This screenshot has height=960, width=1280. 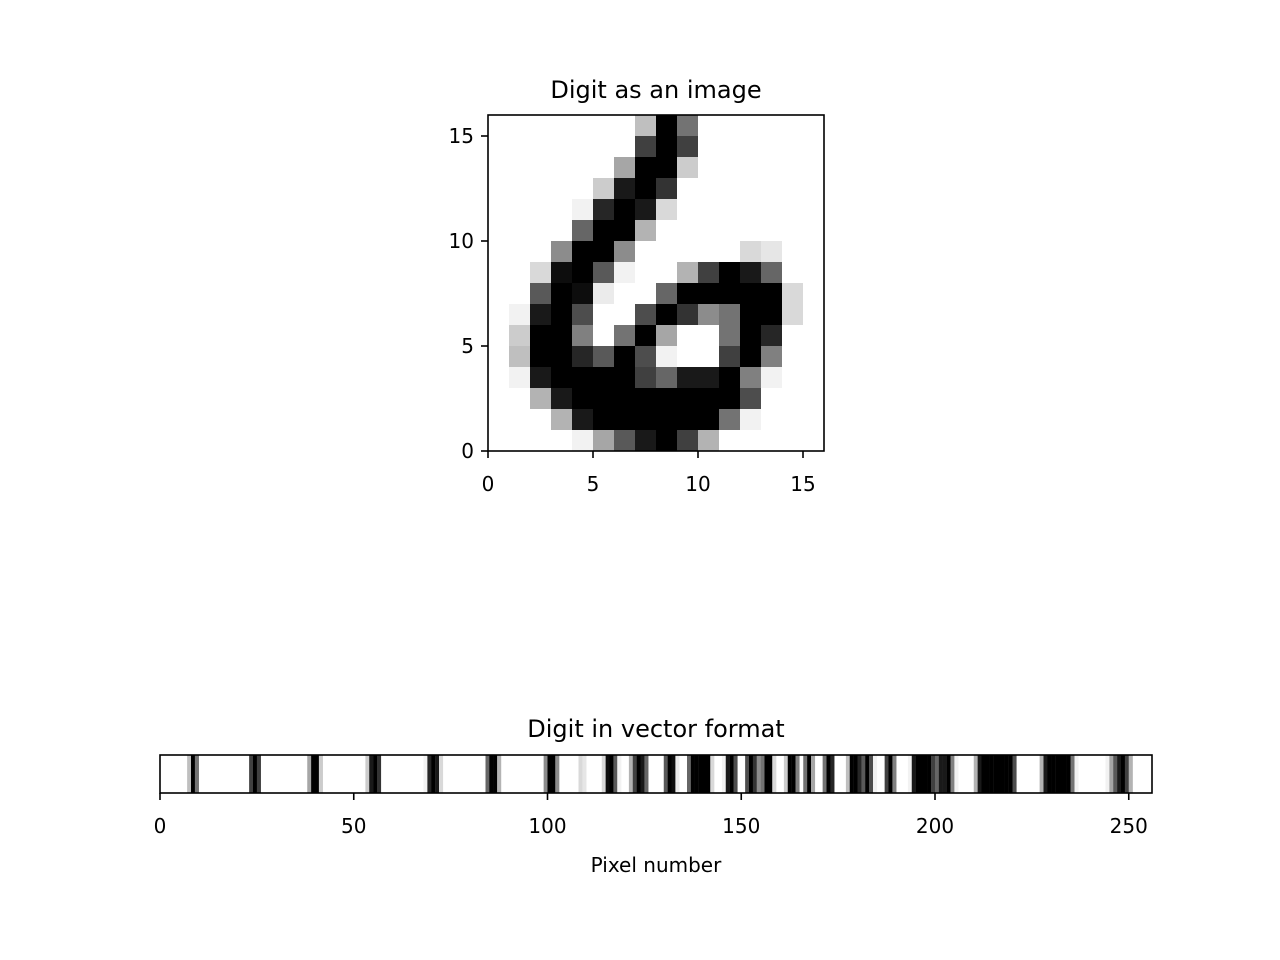 I want to click on vector-x-tick-label: 150, so click(x=741, y=826).